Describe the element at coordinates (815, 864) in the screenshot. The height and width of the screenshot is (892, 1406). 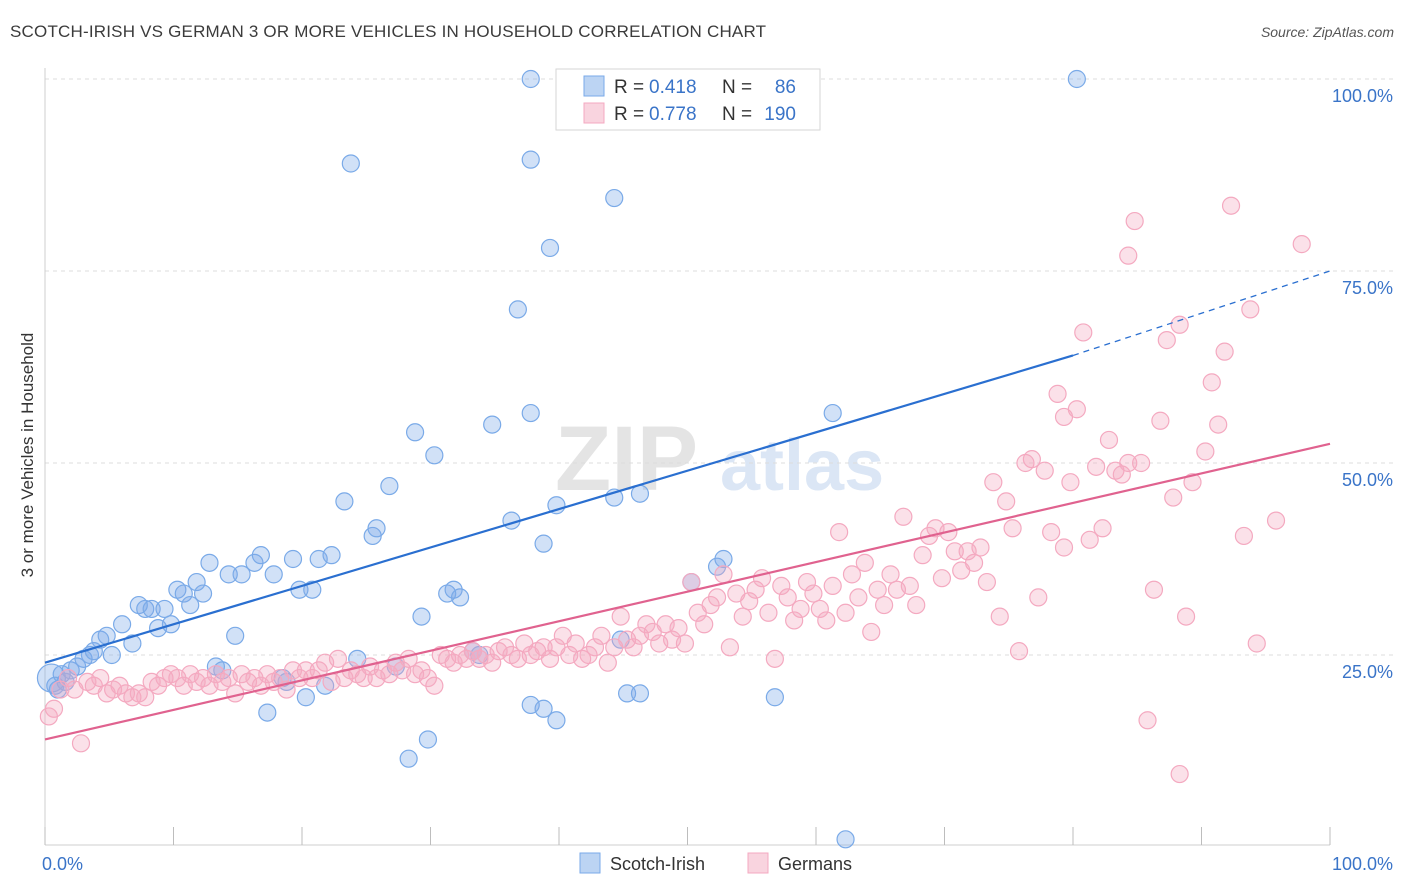
I see `bottom-legend-label: Germans` at that location.